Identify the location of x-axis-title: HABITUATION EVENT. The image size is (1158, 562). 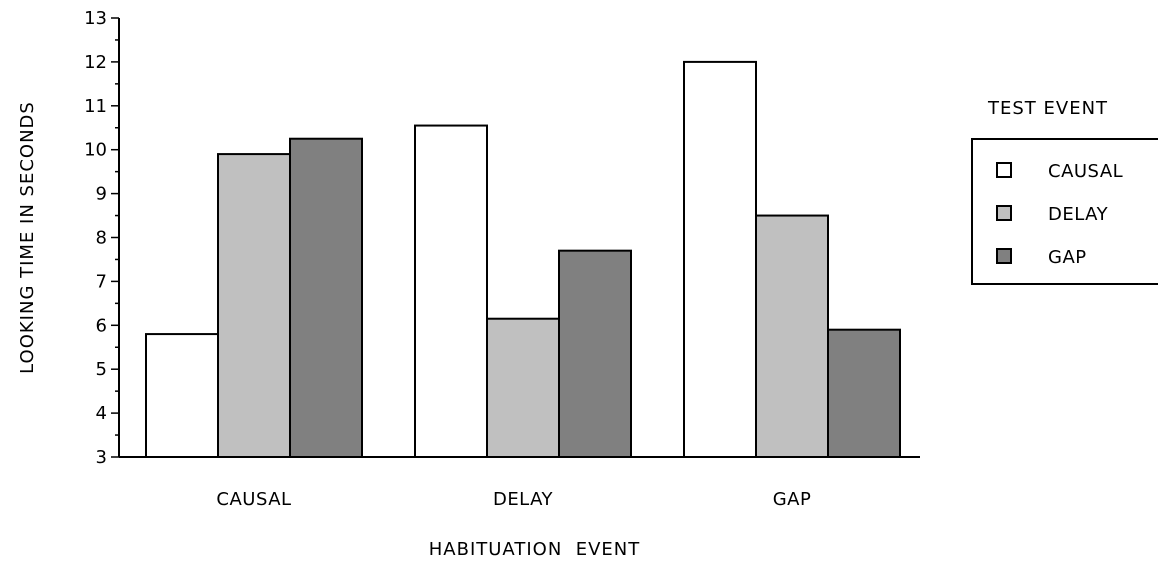
(535, 549).